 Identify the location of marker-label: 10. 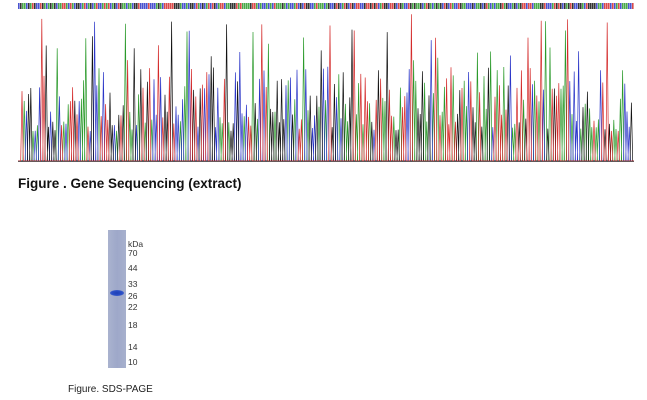
(133, 362).